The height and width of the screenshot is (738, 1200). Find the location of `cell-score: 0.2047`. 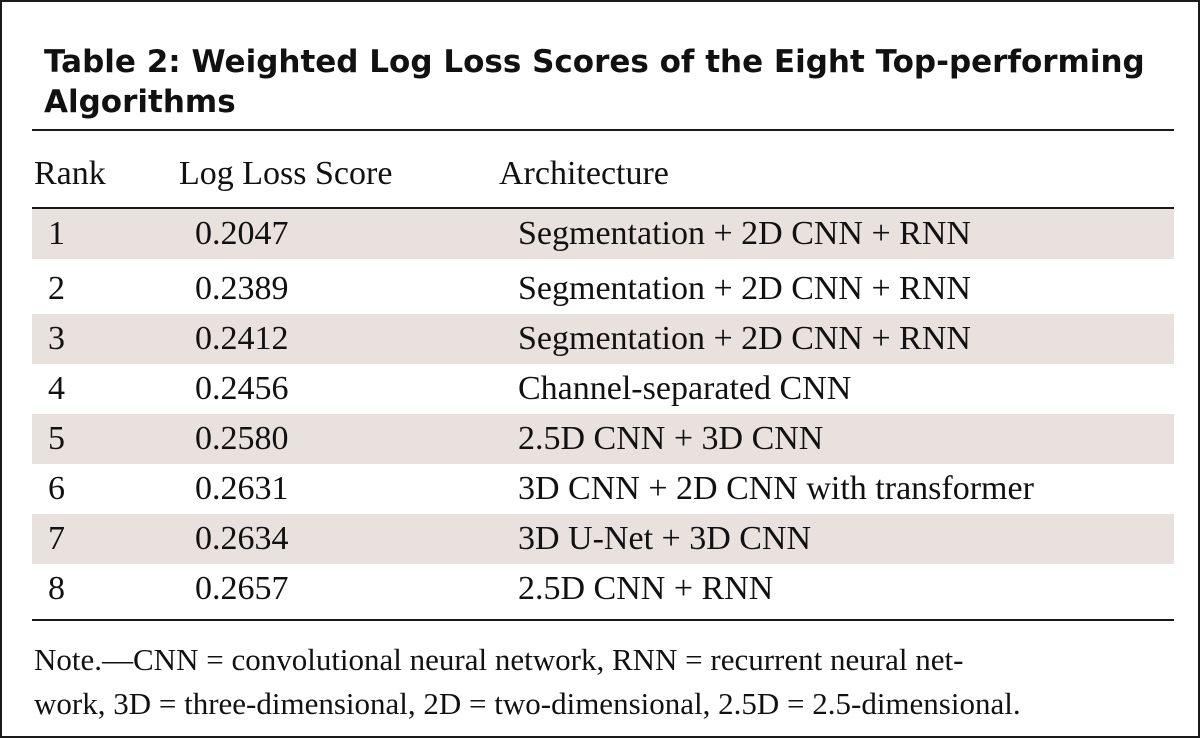

cell-score: 0.2047 is located at coordinates (242, 233).